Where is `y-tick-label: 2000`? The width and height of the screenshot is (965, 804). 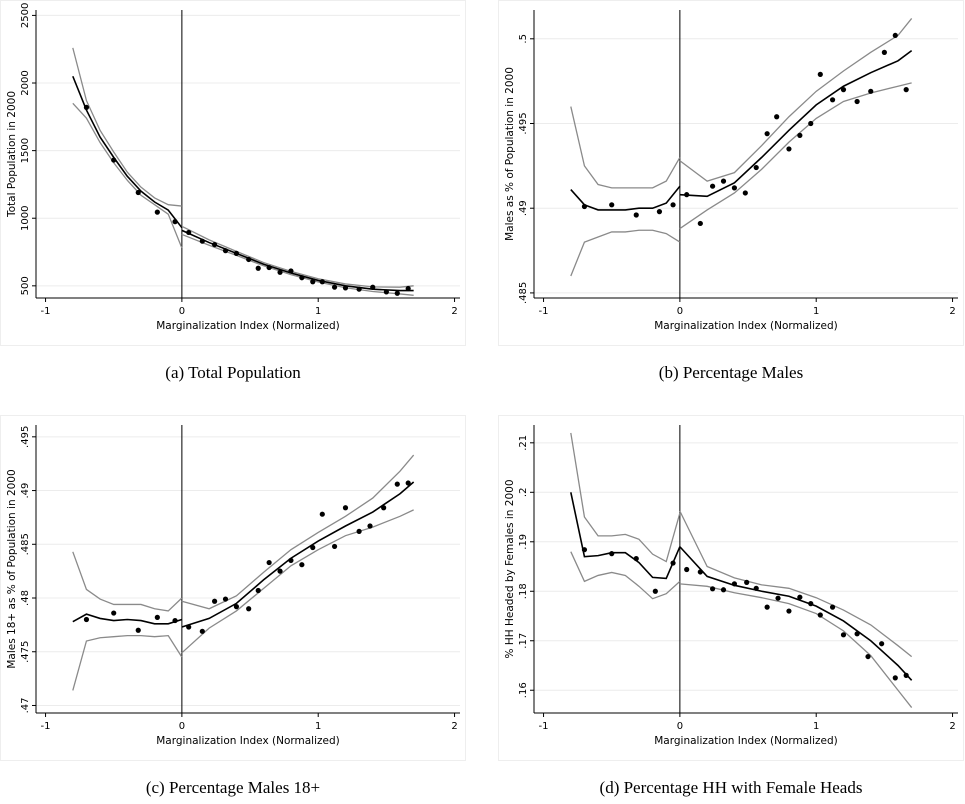
y-tick-label: 2000 is located at coordinates (25, 82).